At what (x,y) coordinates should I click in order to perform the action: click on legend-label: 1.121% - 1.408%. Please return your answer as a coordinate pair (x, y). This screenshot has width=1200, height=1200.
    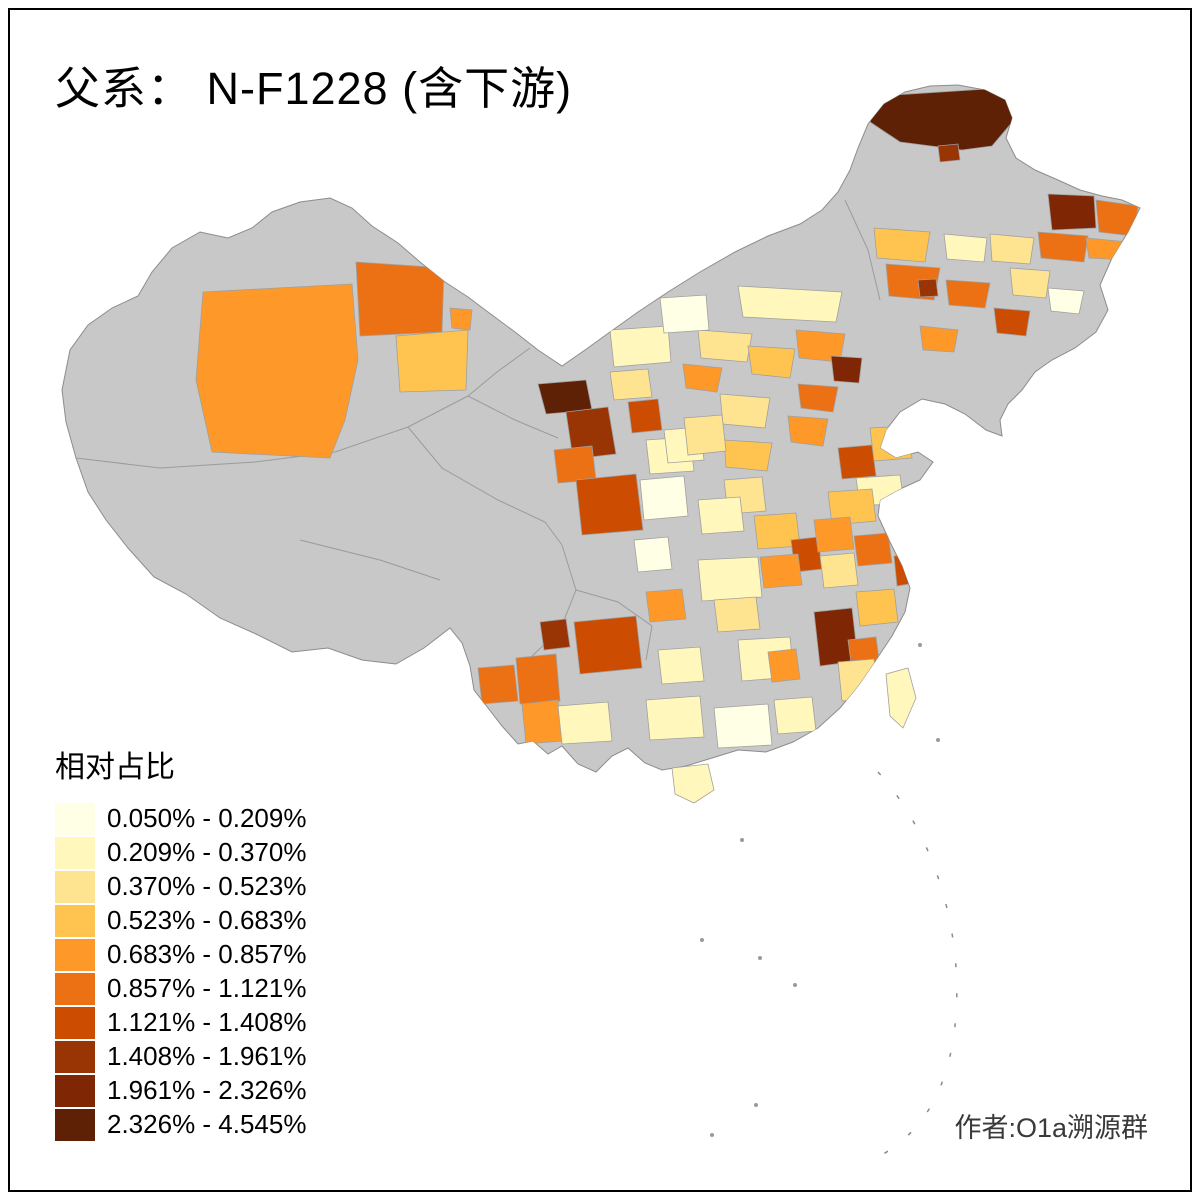
    Looking at the image, I should click on (207, 1022).